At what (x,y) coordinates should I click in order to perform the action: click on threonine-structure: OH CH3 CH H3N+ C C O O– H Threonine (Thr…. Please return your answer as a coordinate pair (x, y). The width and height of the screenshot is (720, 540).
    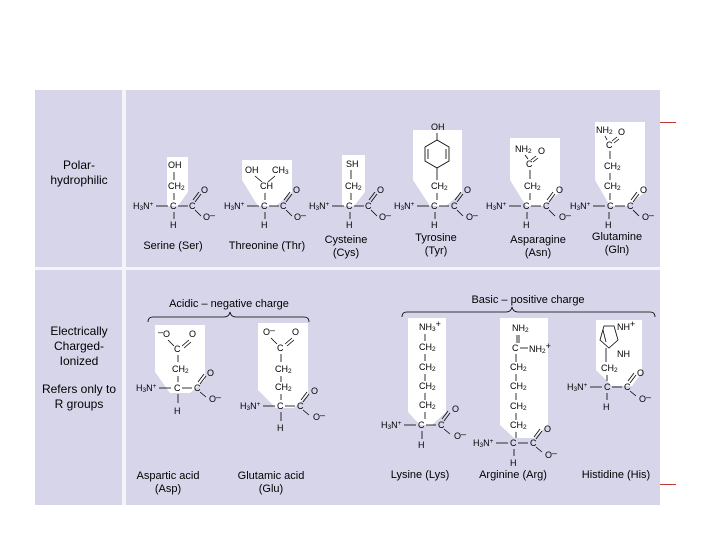
    Looking at the image, I should click on (265, 206).